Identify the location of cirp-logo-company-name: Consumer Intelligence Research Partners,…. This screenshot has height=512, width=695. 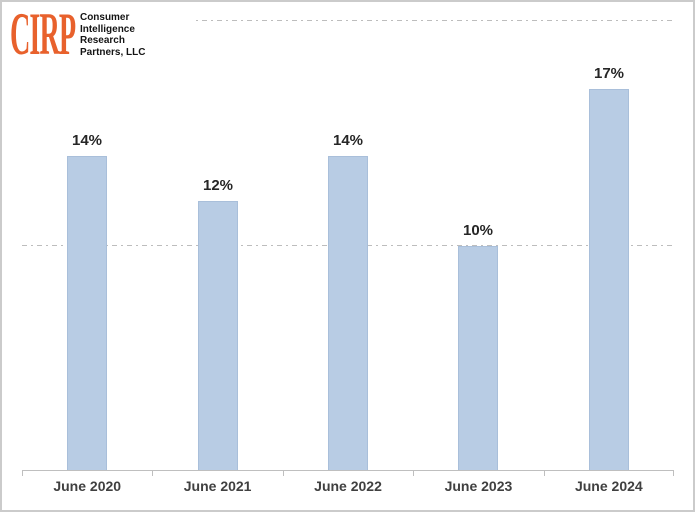
(112, 34).